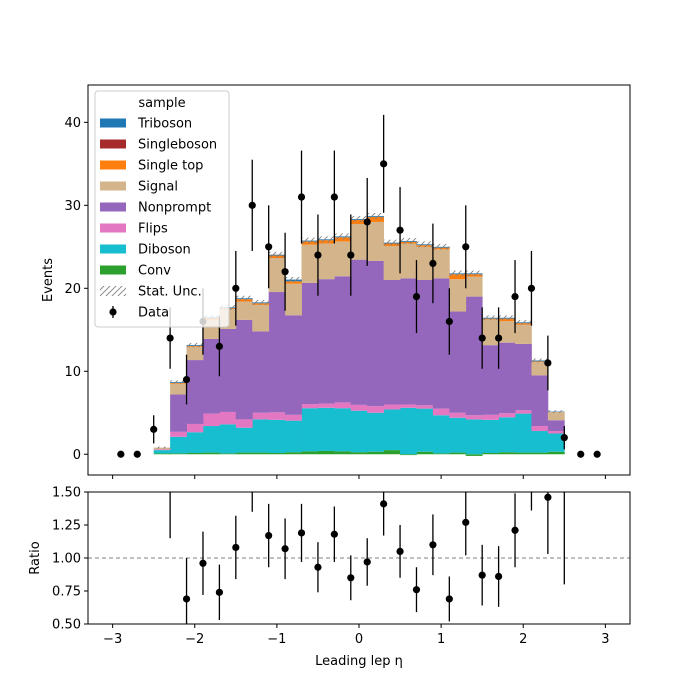 Image resolution: width=700 pixels, height=700 pixels. What do you see at coordinates (113, 270) in the screenshot?
I see `legend-swatch-conv` at bounding box center [113, 270].